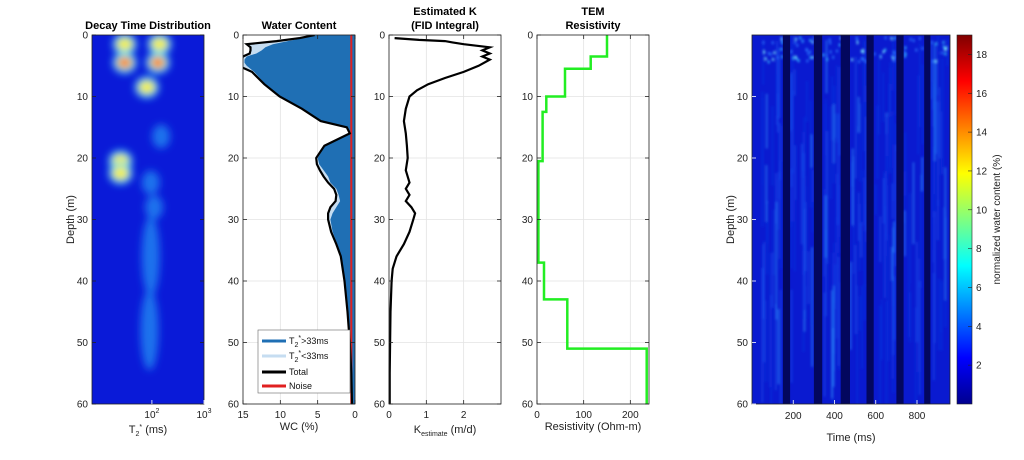 This screenshot has width=1024, height=460. Describe the element at coordinates (158, 63) in the screenshot. I see `decay-hotspot-core` at that location.